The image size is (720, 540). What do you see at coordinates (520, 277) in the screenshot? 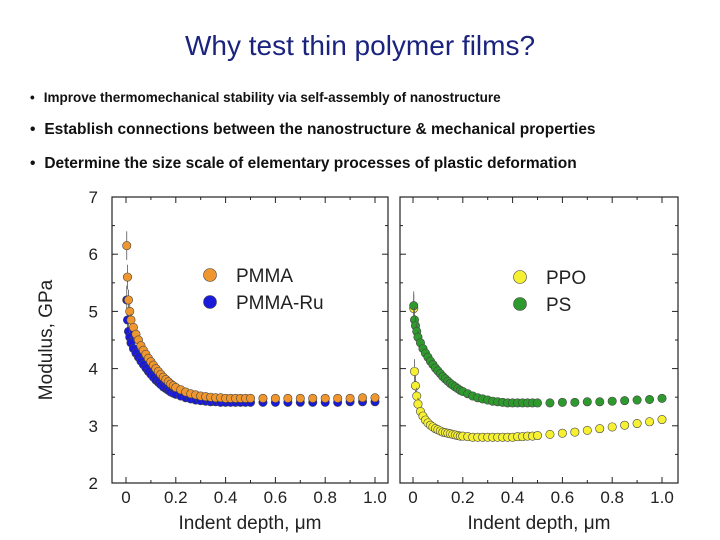
I see `legend-marker-ppo` at bounding box center [520, 277].